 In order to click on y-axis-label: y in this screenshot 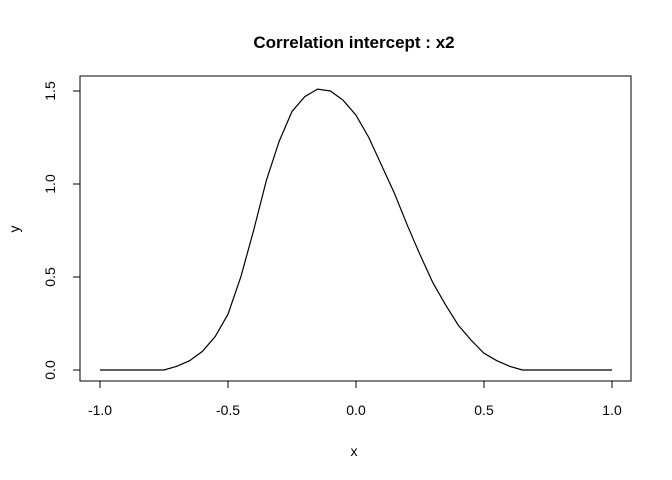, I will do `click(14, 229)`.